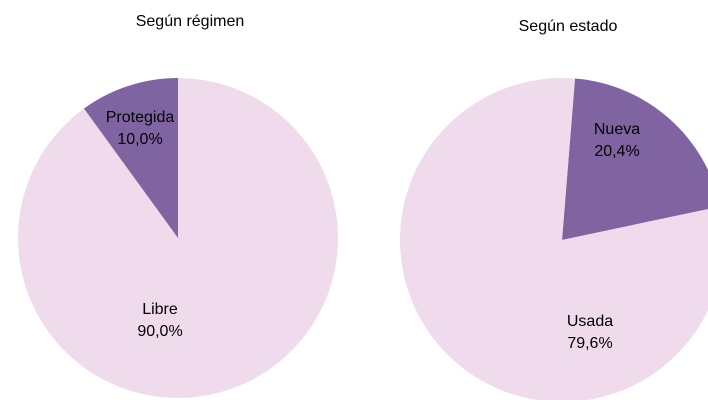 This screenshot has height=400, width=708. I want to click on slice-label: Libre, so click(160, 309).